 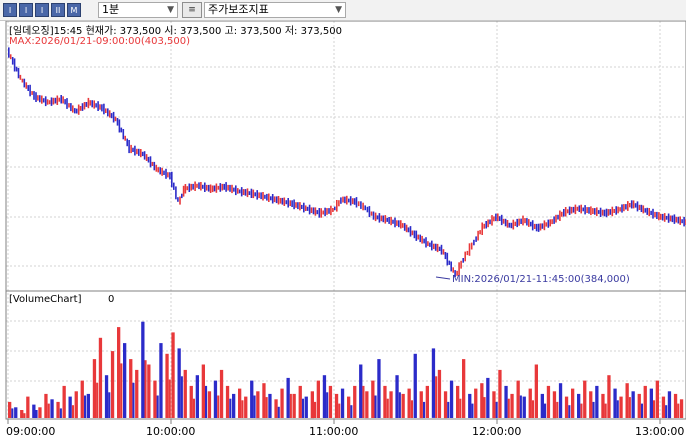 What do you see at coordinates (111, 9) in the screenshot?
I see `interval-value: 1분` at bounding box center [111, 9].